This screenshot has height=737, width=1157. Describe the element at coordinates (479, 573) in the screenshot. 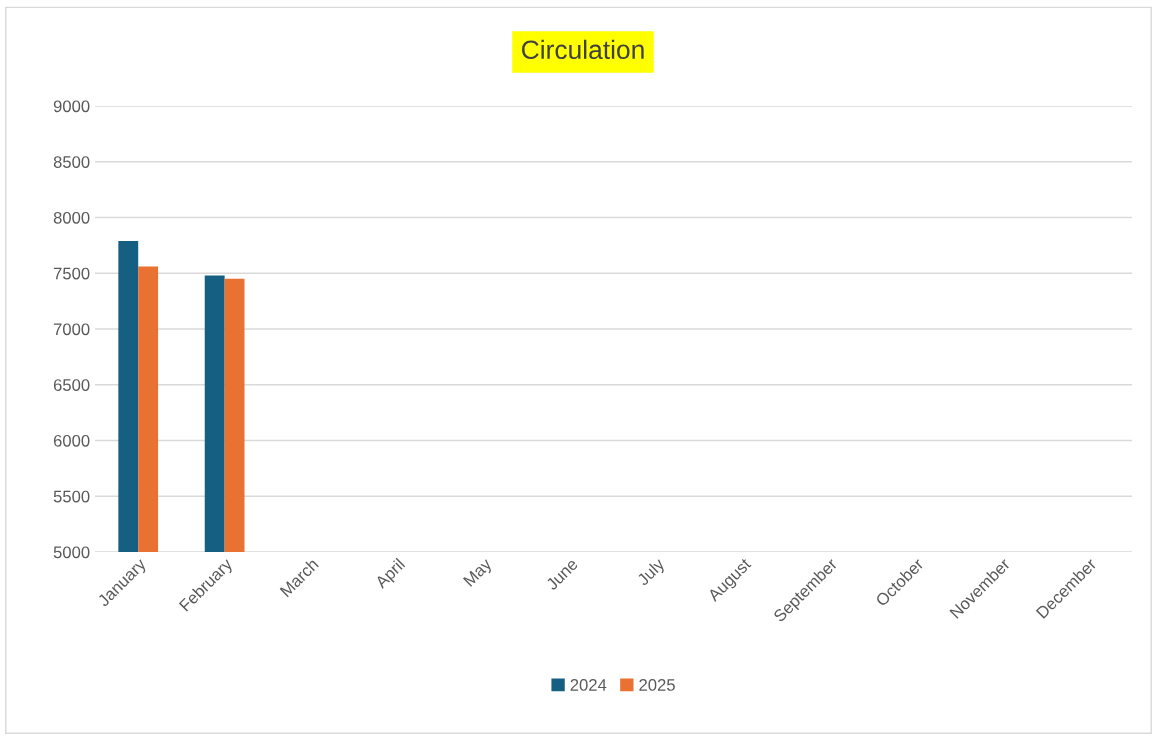

I see `x-tick-label: May` at that location.